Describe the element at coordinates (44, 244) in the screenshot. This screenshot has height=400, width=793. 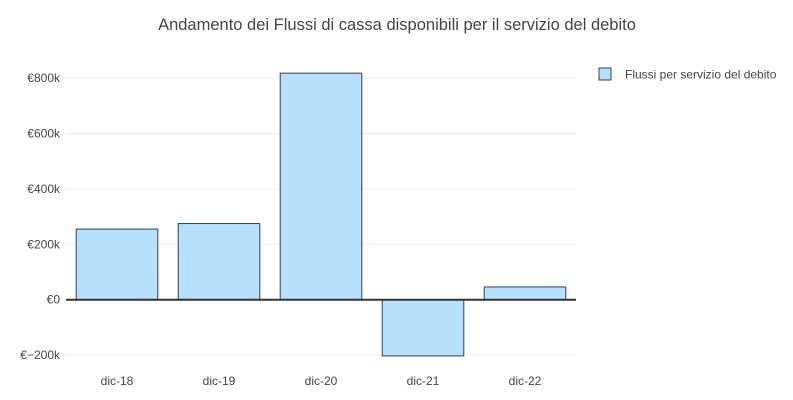
I see `y-tick-label: €200k` at that location.